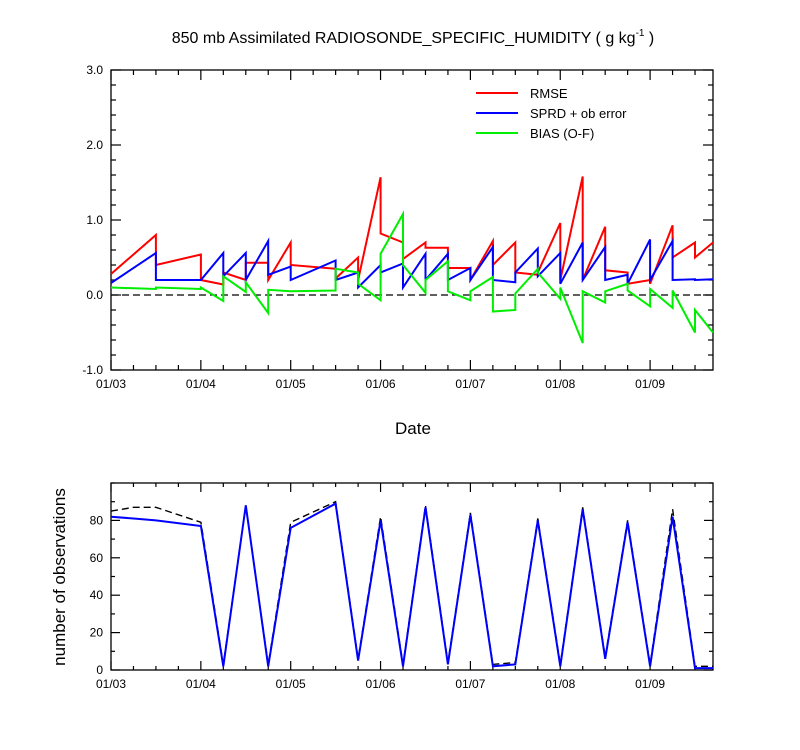  I want to click on bottom-y-axis-title: number of observations, so click(59, 577).